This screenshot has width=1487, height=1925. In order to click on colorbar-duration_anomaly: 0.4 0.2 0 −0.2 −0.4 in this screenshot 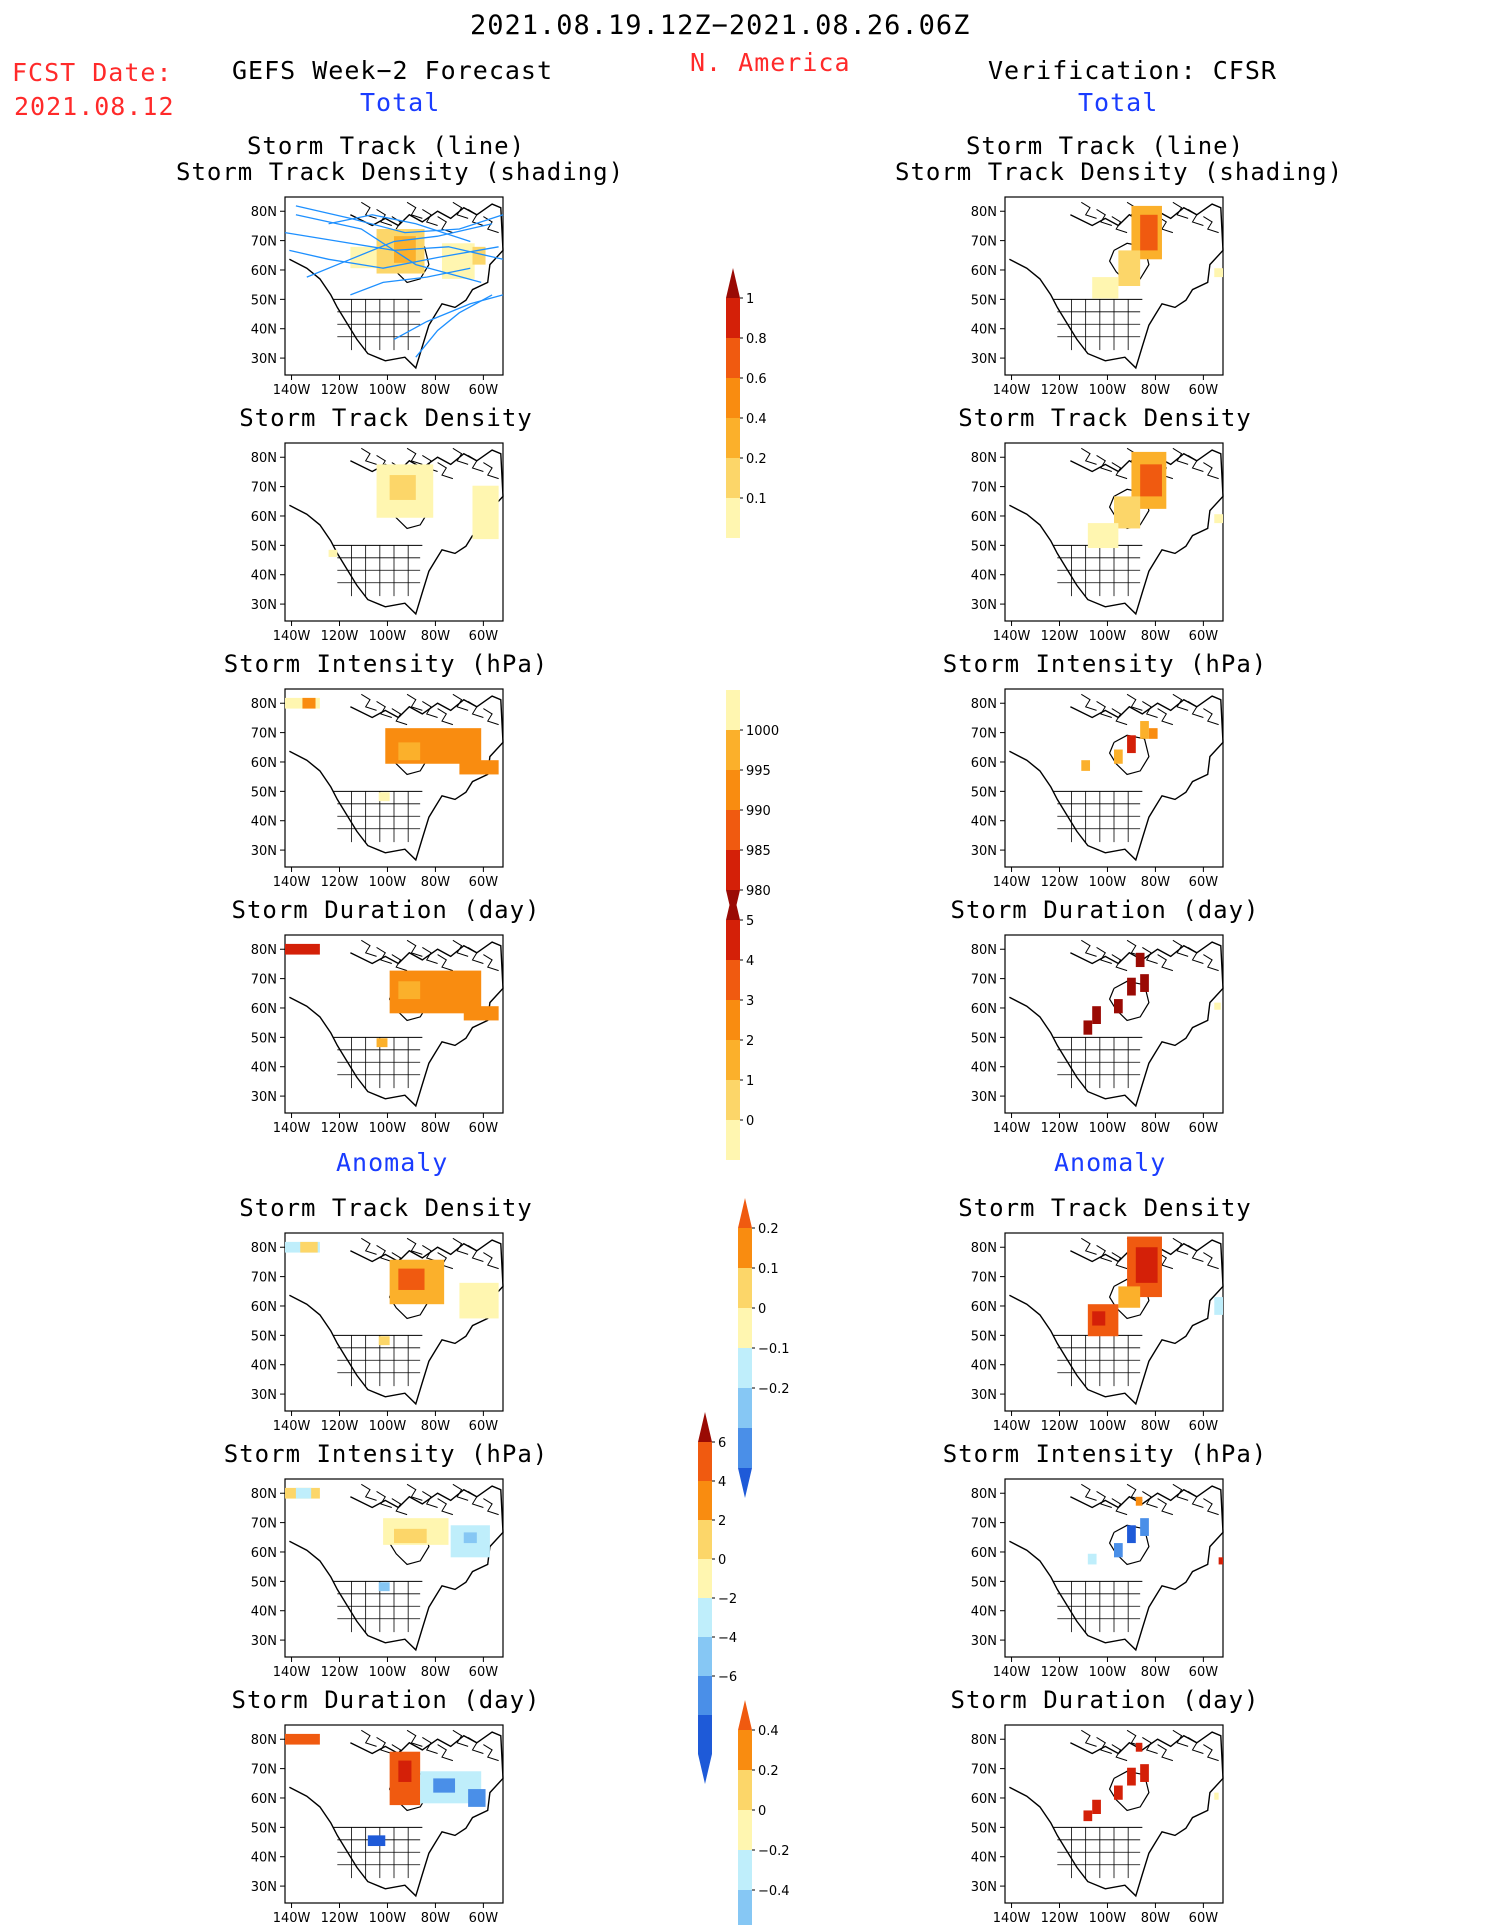, I will do `click(764, 1812)`.